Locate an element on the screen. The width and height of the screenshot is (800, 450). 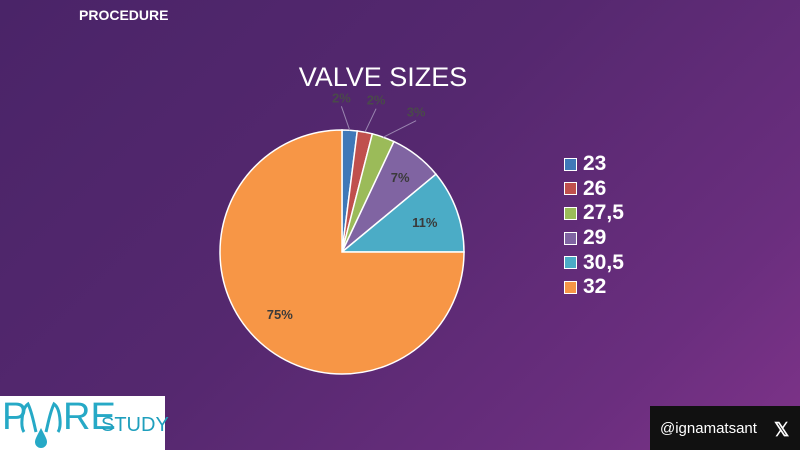
legend-item: 26 is located at coordinates (594, 189).